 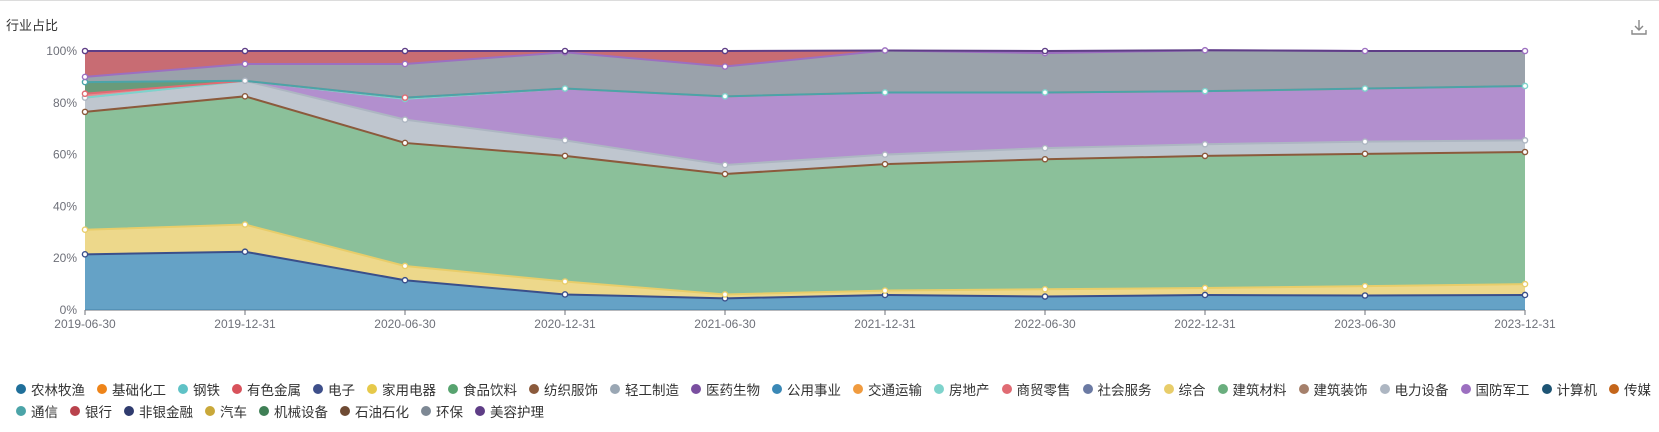 I want to click on legend-label: 房地产, so click(x=969, y=390).